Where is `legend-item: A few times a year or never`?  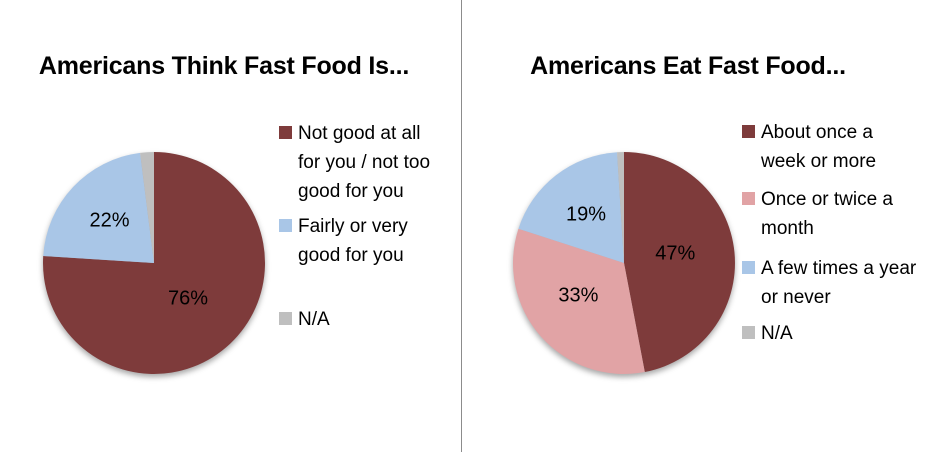
legend-item: A few times a year or never is located at coordinates (834, 283).